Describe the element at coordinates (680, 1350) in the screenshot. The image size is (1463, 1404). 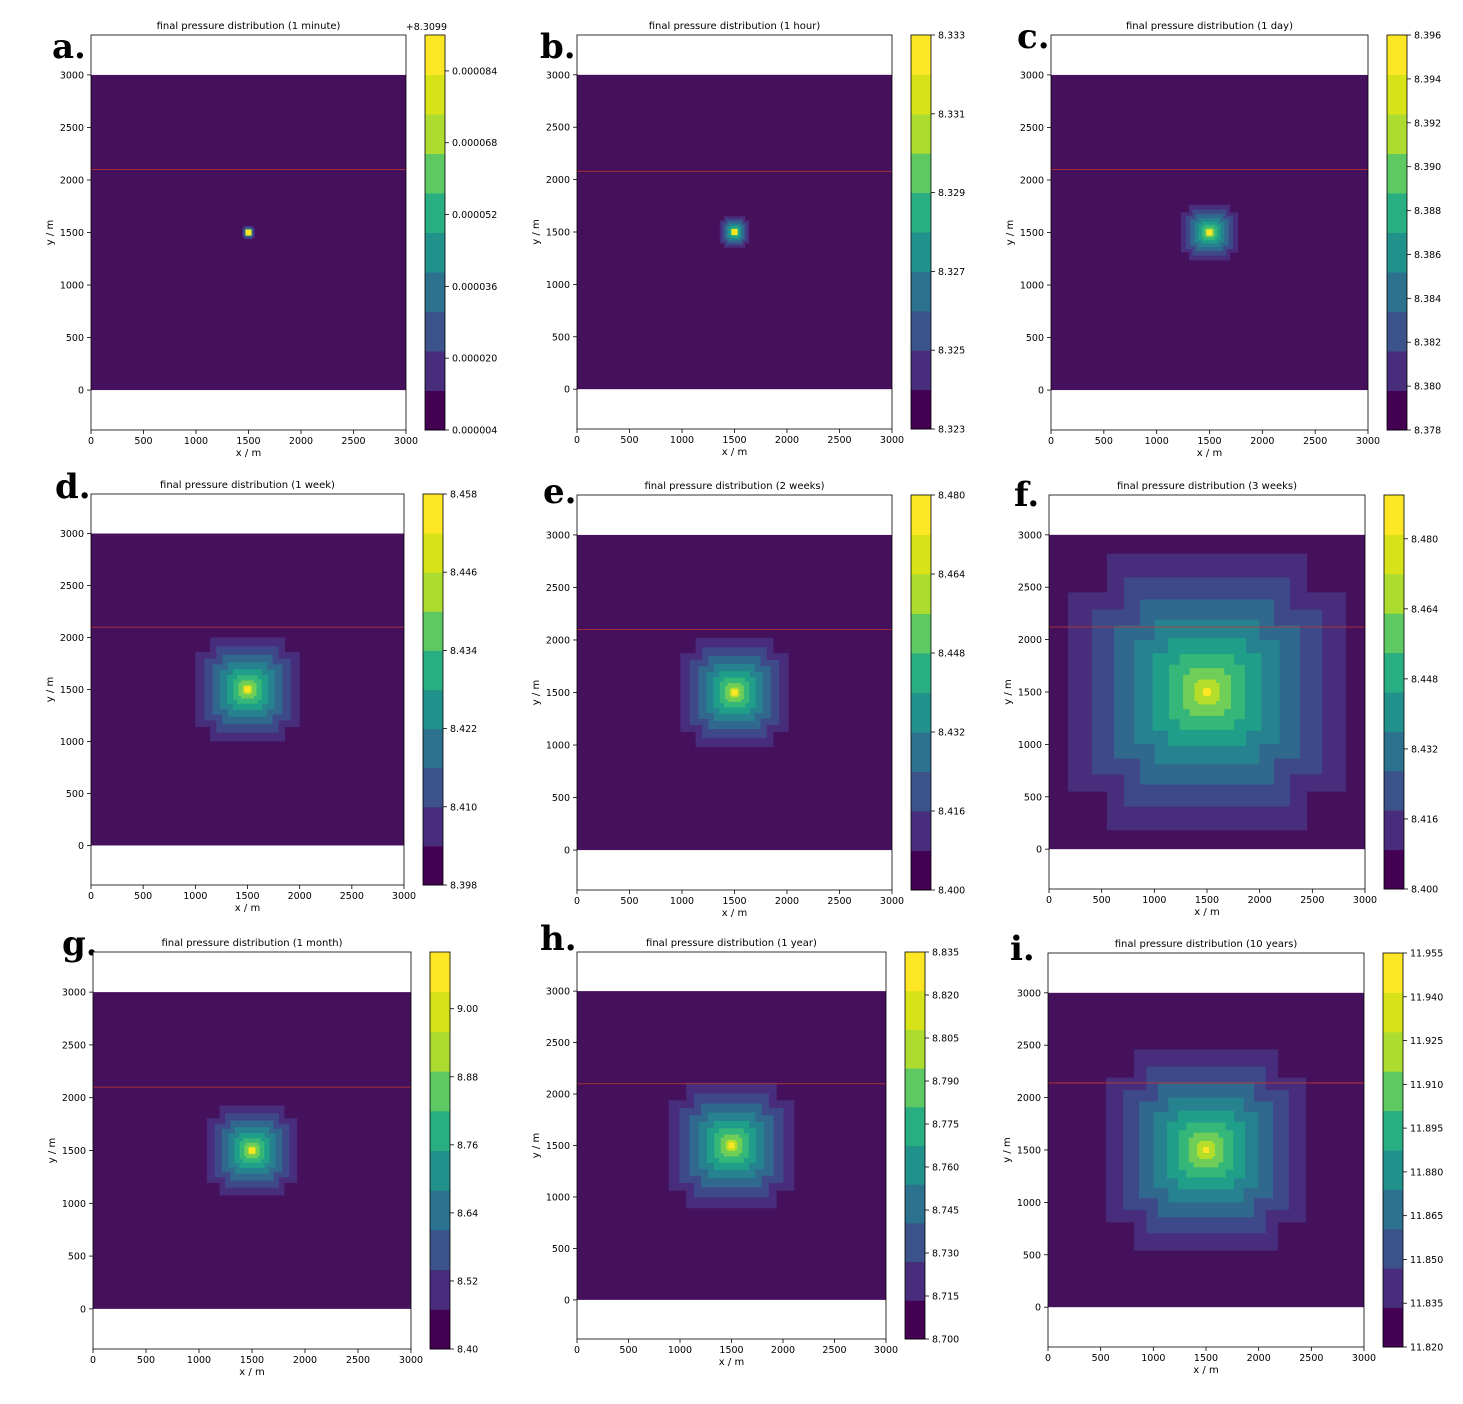
I see `x-tick-label: 1000` at that location.